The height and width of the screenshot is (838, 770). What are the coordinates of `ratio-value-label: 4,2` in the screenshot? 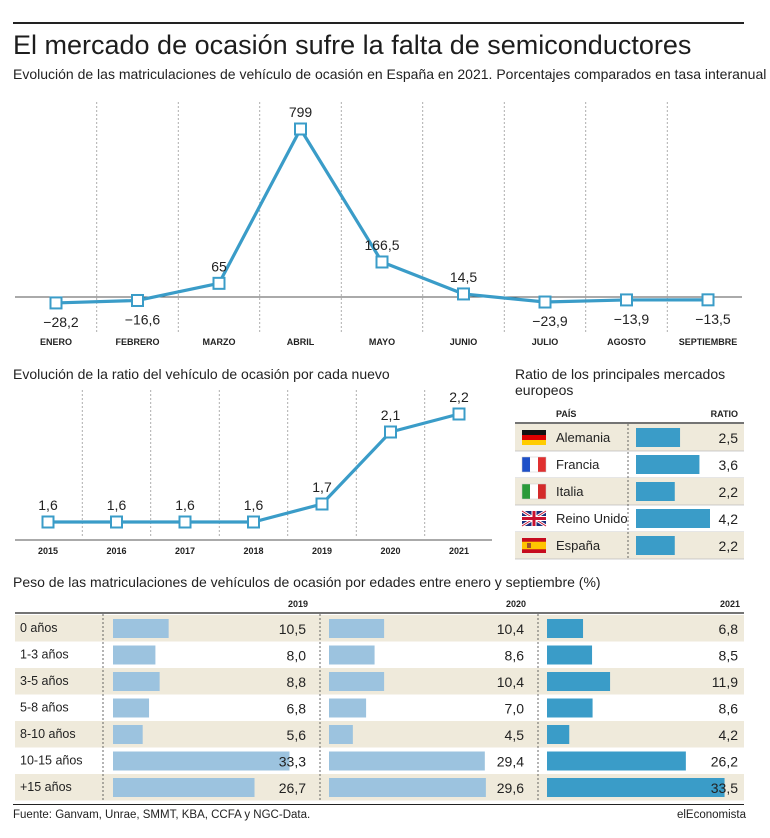 It's located at (729, 519).